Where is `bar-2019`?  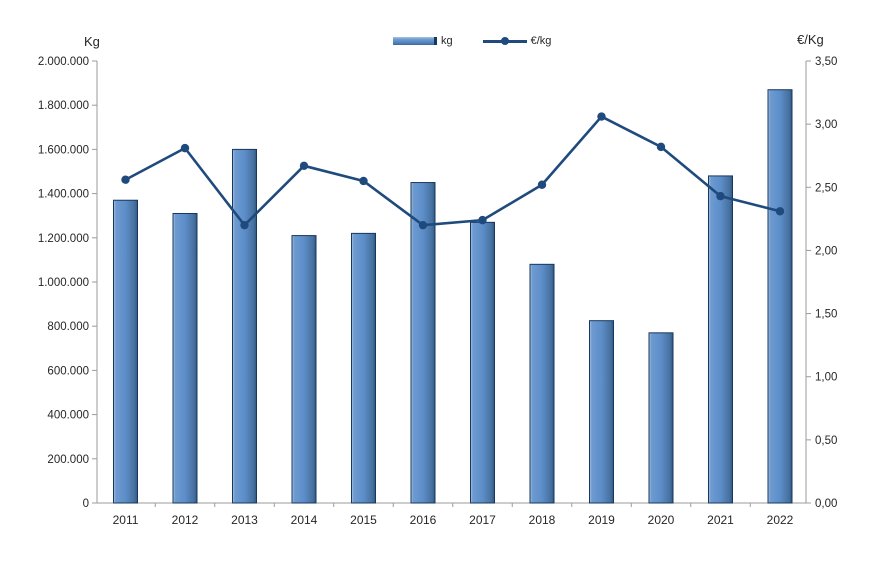
bar-2019 is located at coordinates (601, 412).